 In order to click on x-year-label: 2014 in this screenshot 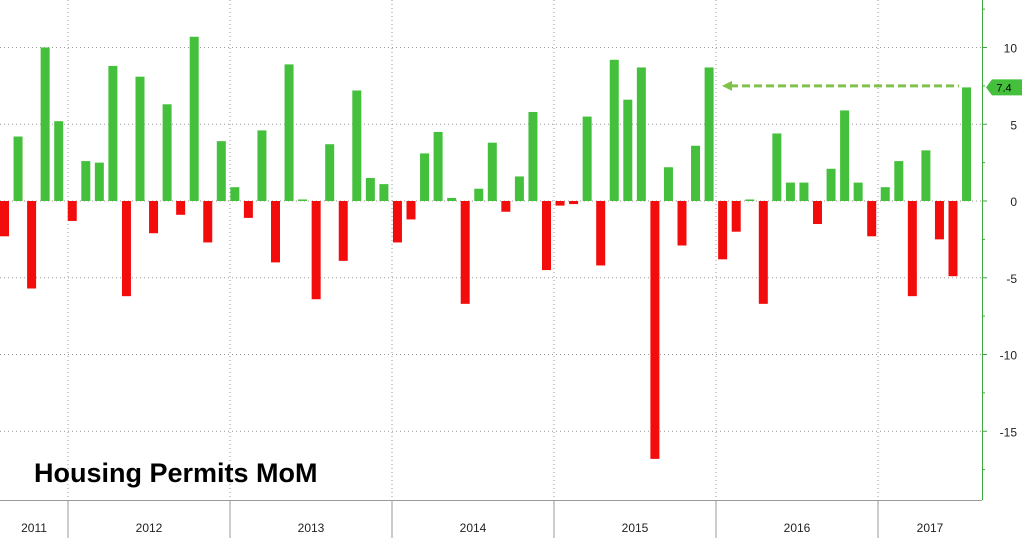, I will do `click(473, 528)`.